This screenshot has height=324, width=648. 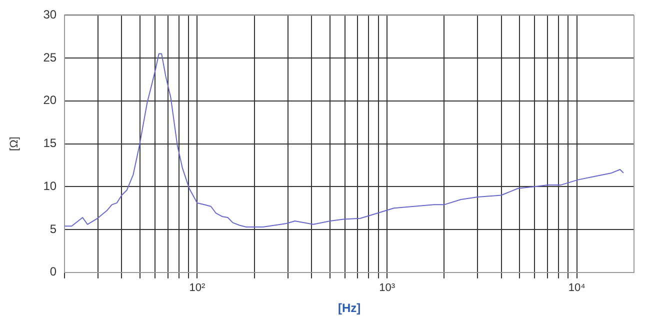 What do you see at coordinates (197, 288) in the screenshot?
I see `x-tick-label: 10²` at bounding box center [197, 288].